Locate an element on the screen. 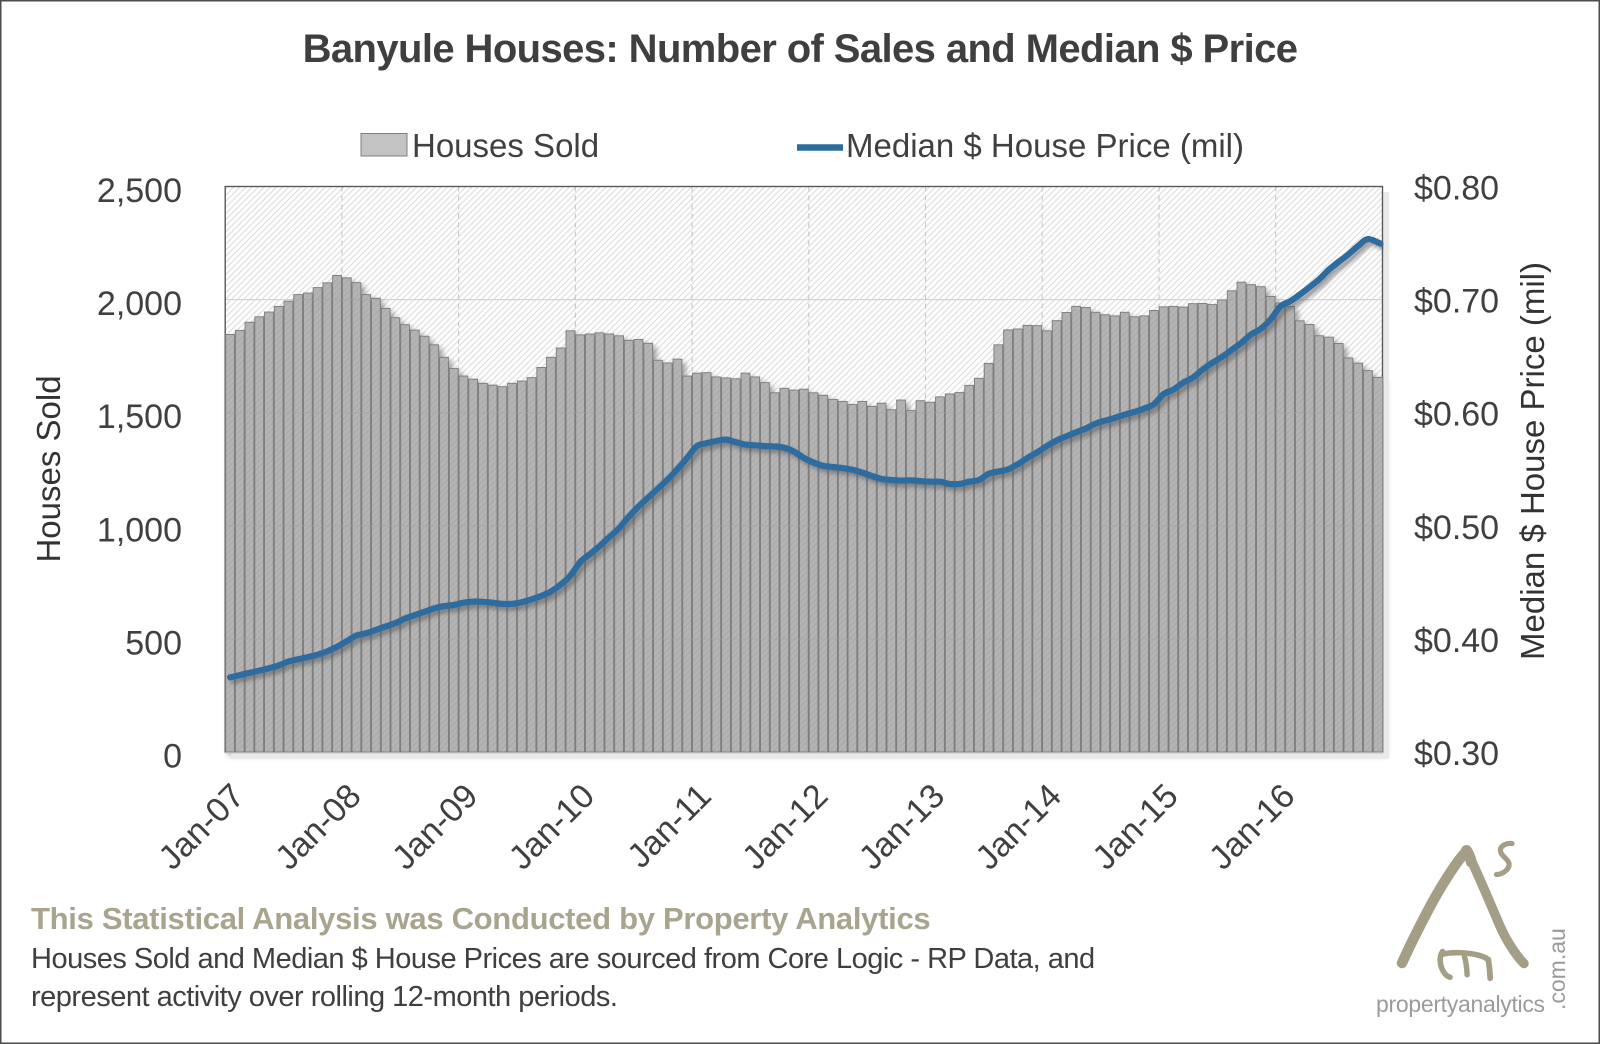 This screenshot has width=1600, height=1044. svg-text: $0.60 is located at coordinates (1456, 415).